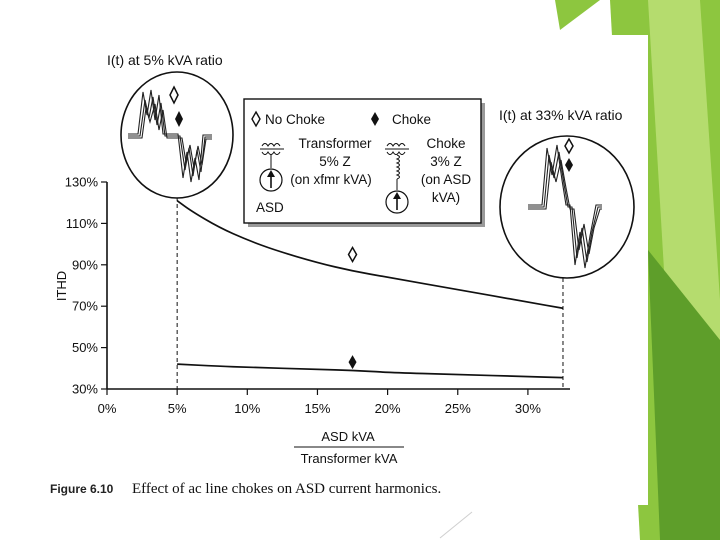 This screenshot has width=720, height=540. Describe the element at coordinates (397, 166) in the screenshot. I see `choke-transformer-symbol-icon` at that location.